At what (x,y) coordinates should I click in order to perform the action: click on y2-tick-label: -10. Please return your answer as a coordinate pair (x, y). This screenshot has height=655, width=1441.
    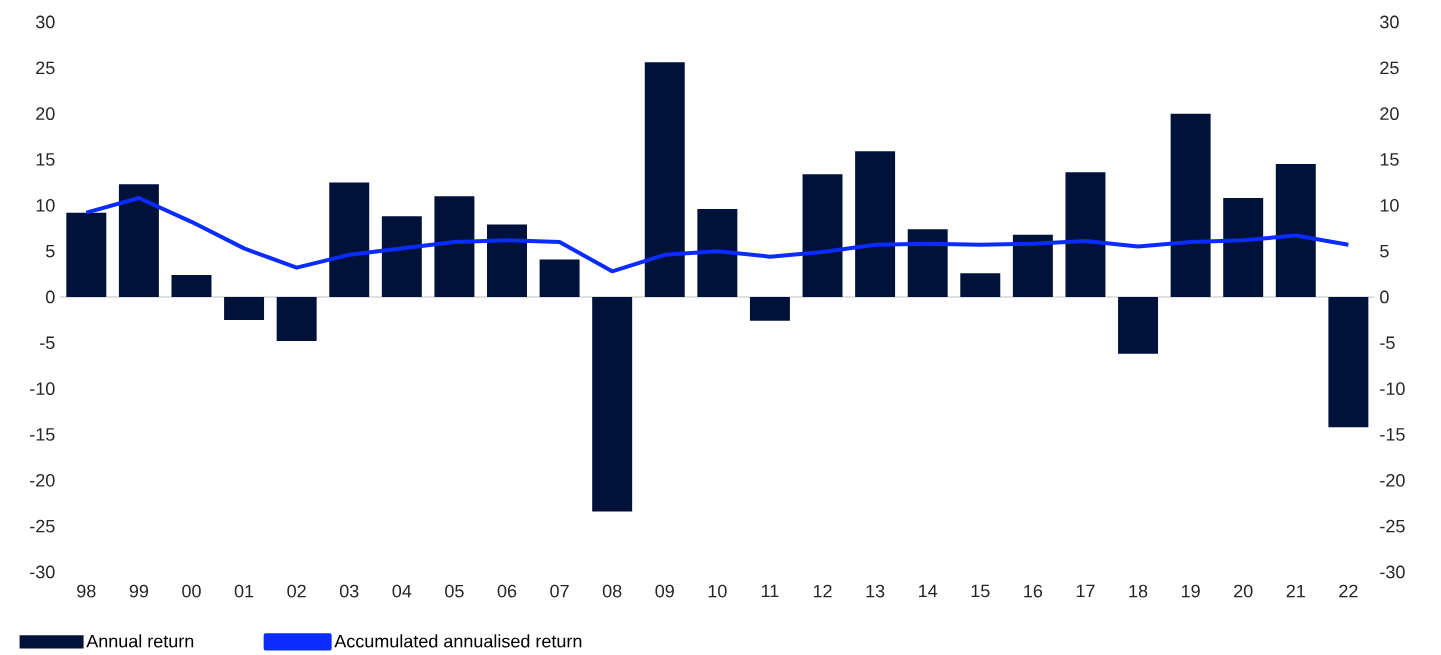
    Looking at the image, I should click on (1392, 389).